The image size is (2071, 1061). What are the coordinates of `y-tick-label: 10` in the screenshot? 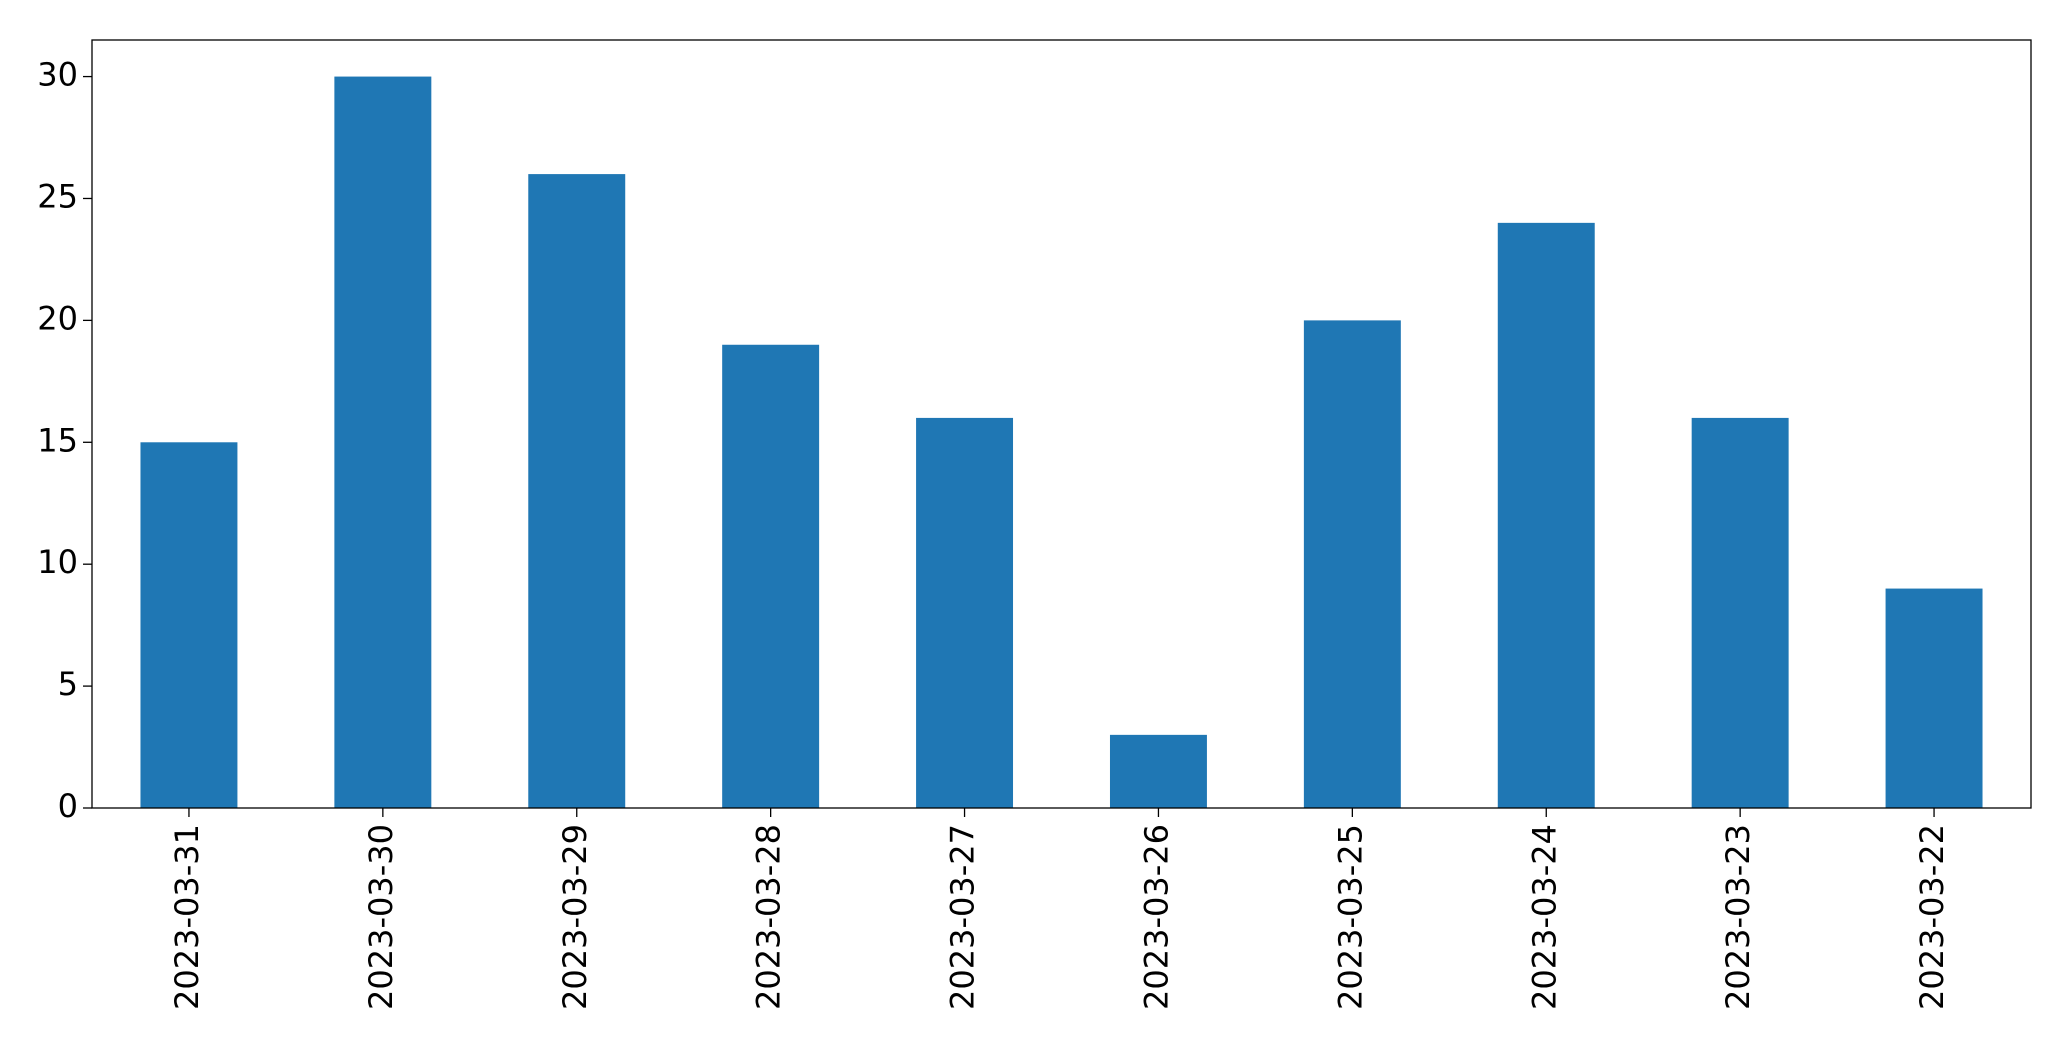 It's located at (57, 562).